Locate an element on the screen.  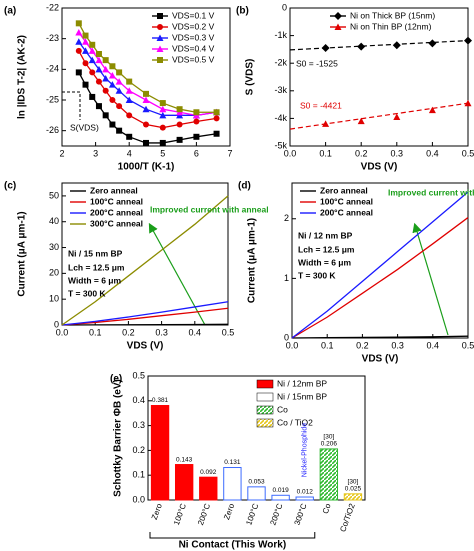
annotation: S(VDS) is located at coordinates (84, 127).